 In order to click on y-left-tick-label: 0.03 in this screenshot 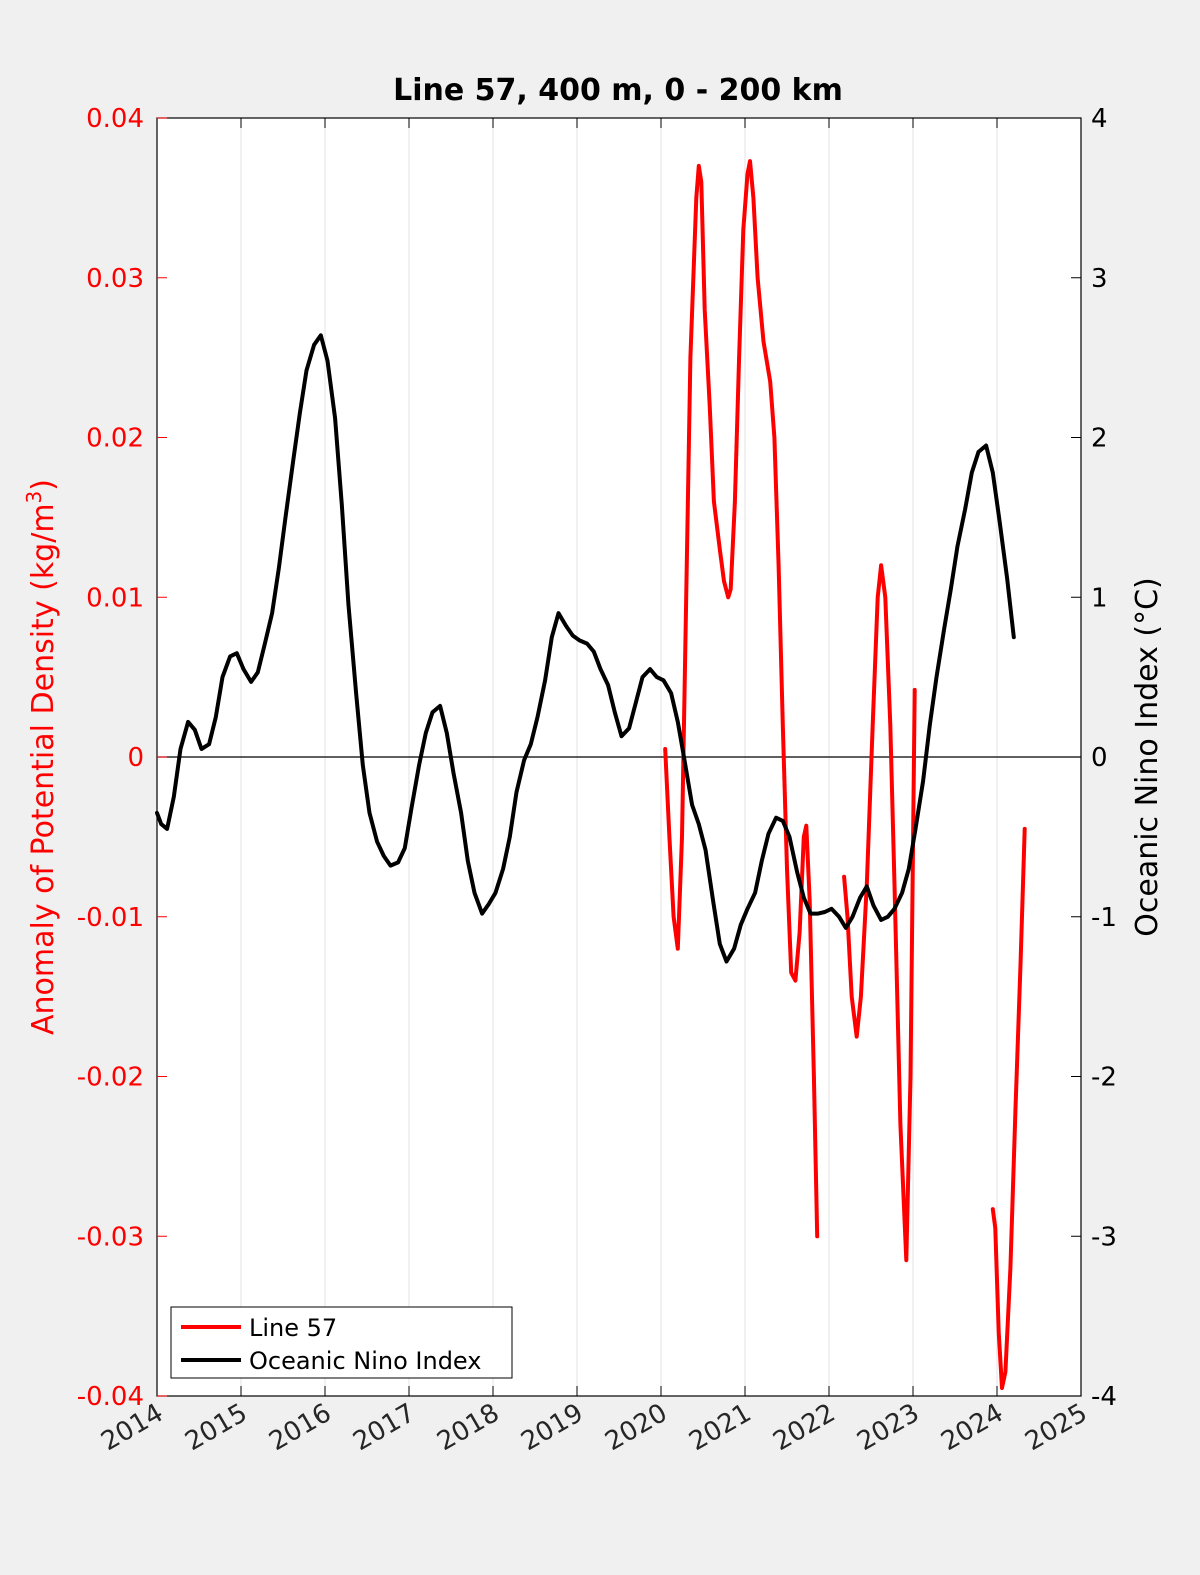, I will do `click(115, 279)`.